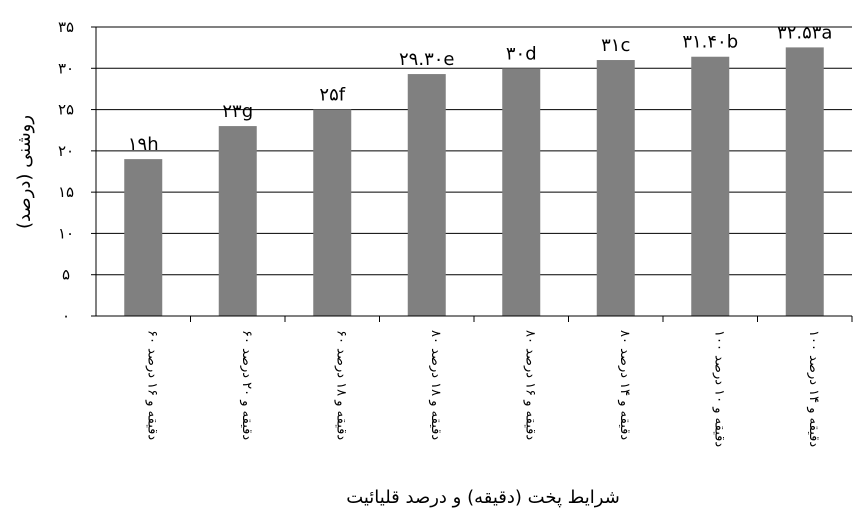  I want to click on y-tick-label: ۱۵, so click(66, 192).